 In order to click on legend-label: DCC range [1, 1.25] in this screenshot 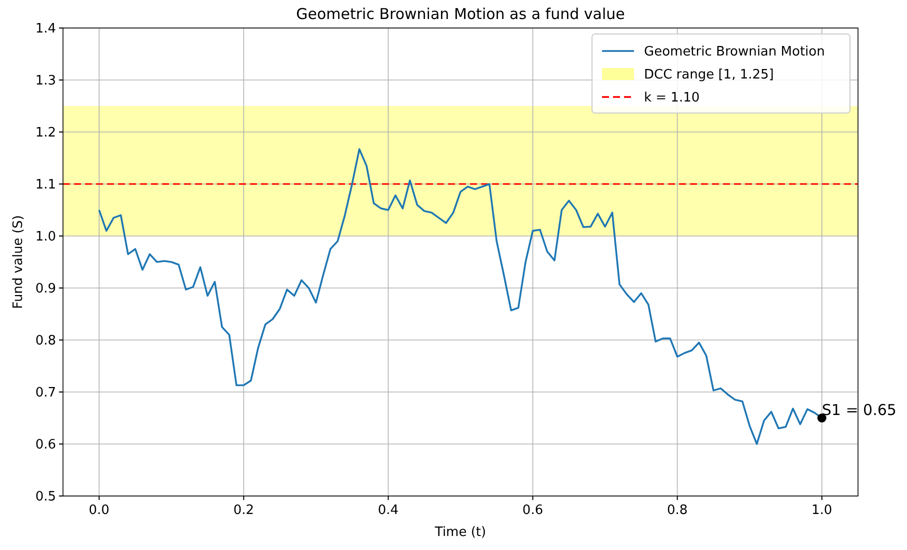, I will do `click(709, 75)`.